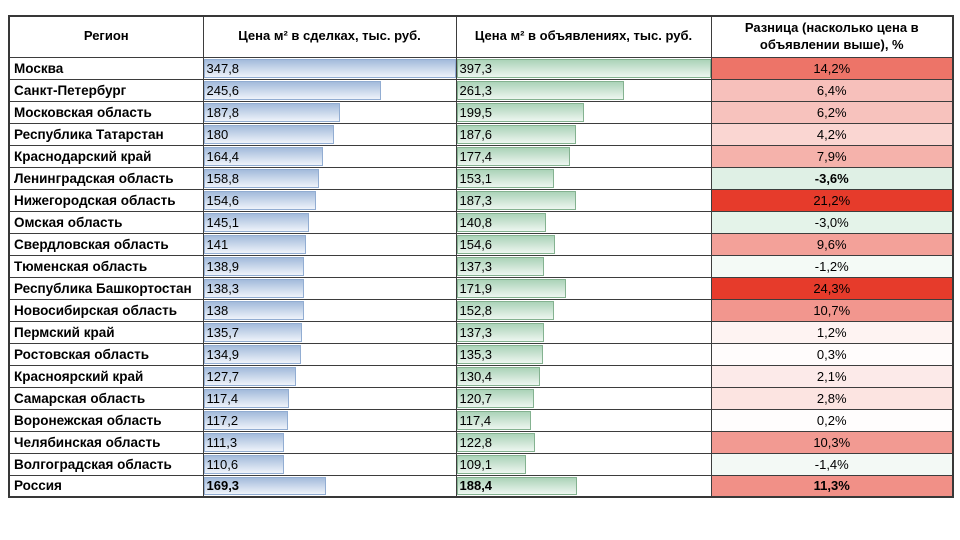  What do you see at coordinates (832, 332) in the screenshot?
I see `difference-value: 1,2%` at bounding box center [832, 332].